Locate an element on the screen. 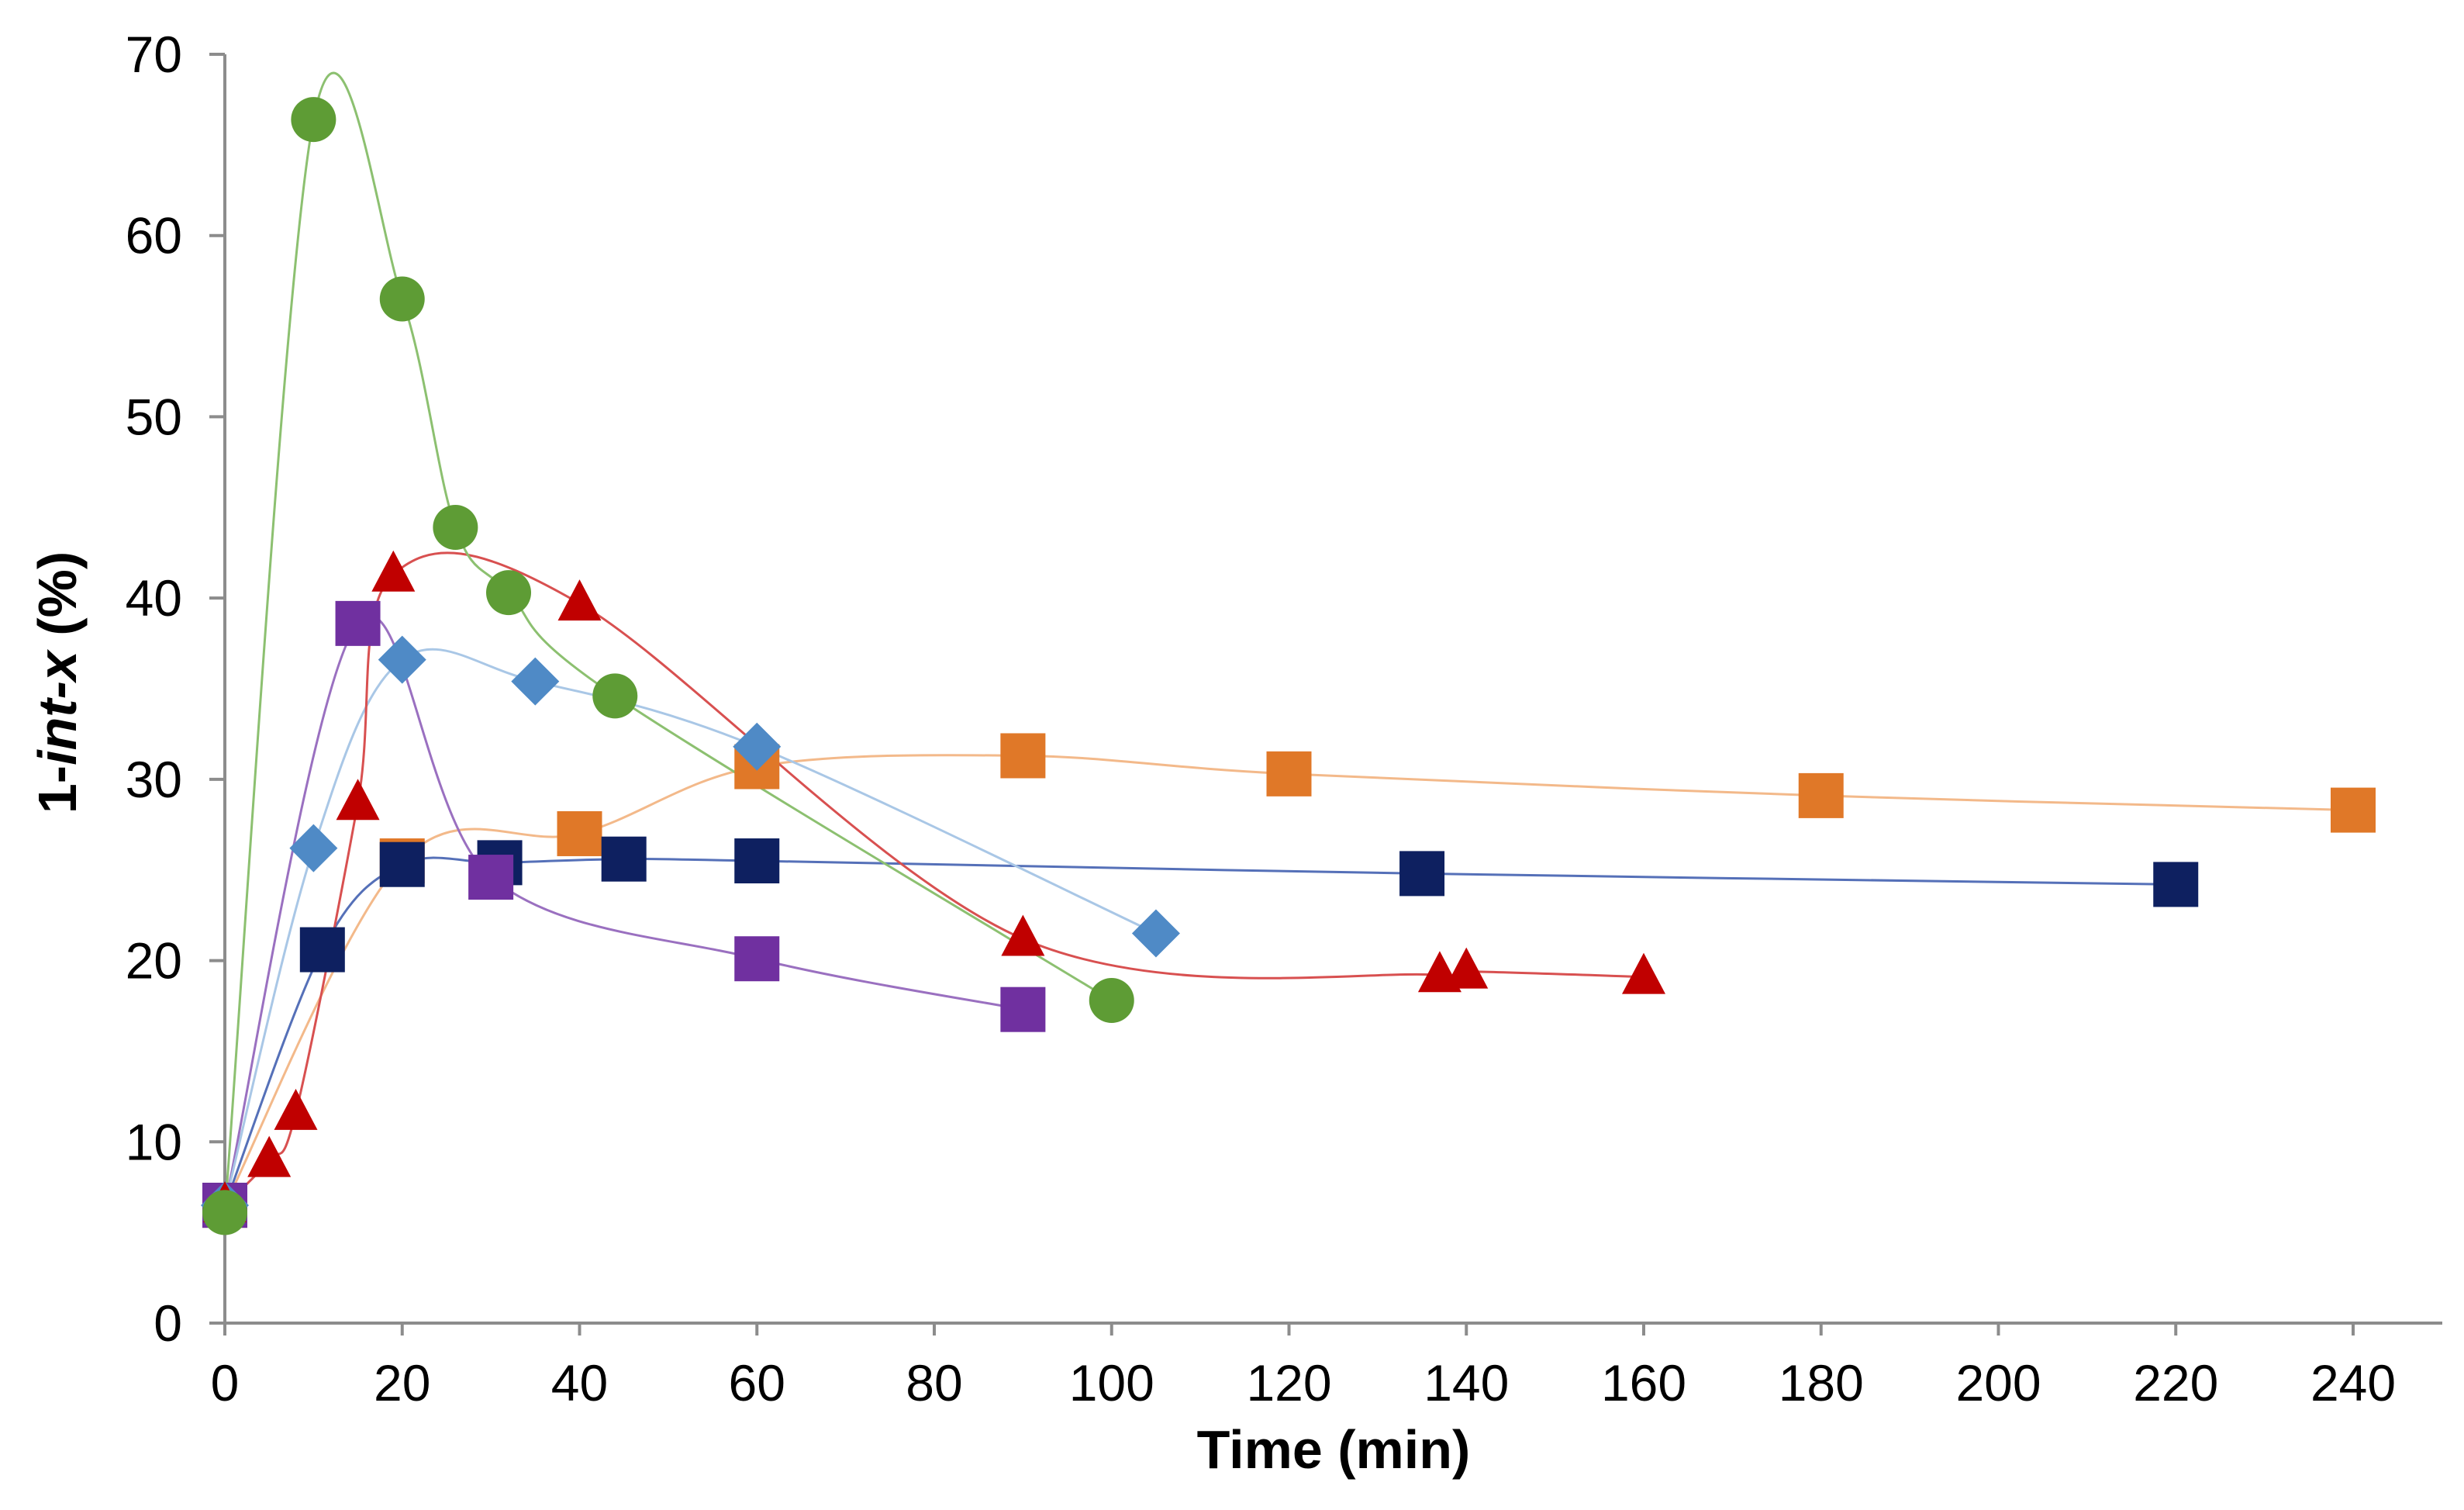 The height and width of the screenshot is (1510, 2464). x-tick-label: 220 is located at coordinates (2175, 1383).